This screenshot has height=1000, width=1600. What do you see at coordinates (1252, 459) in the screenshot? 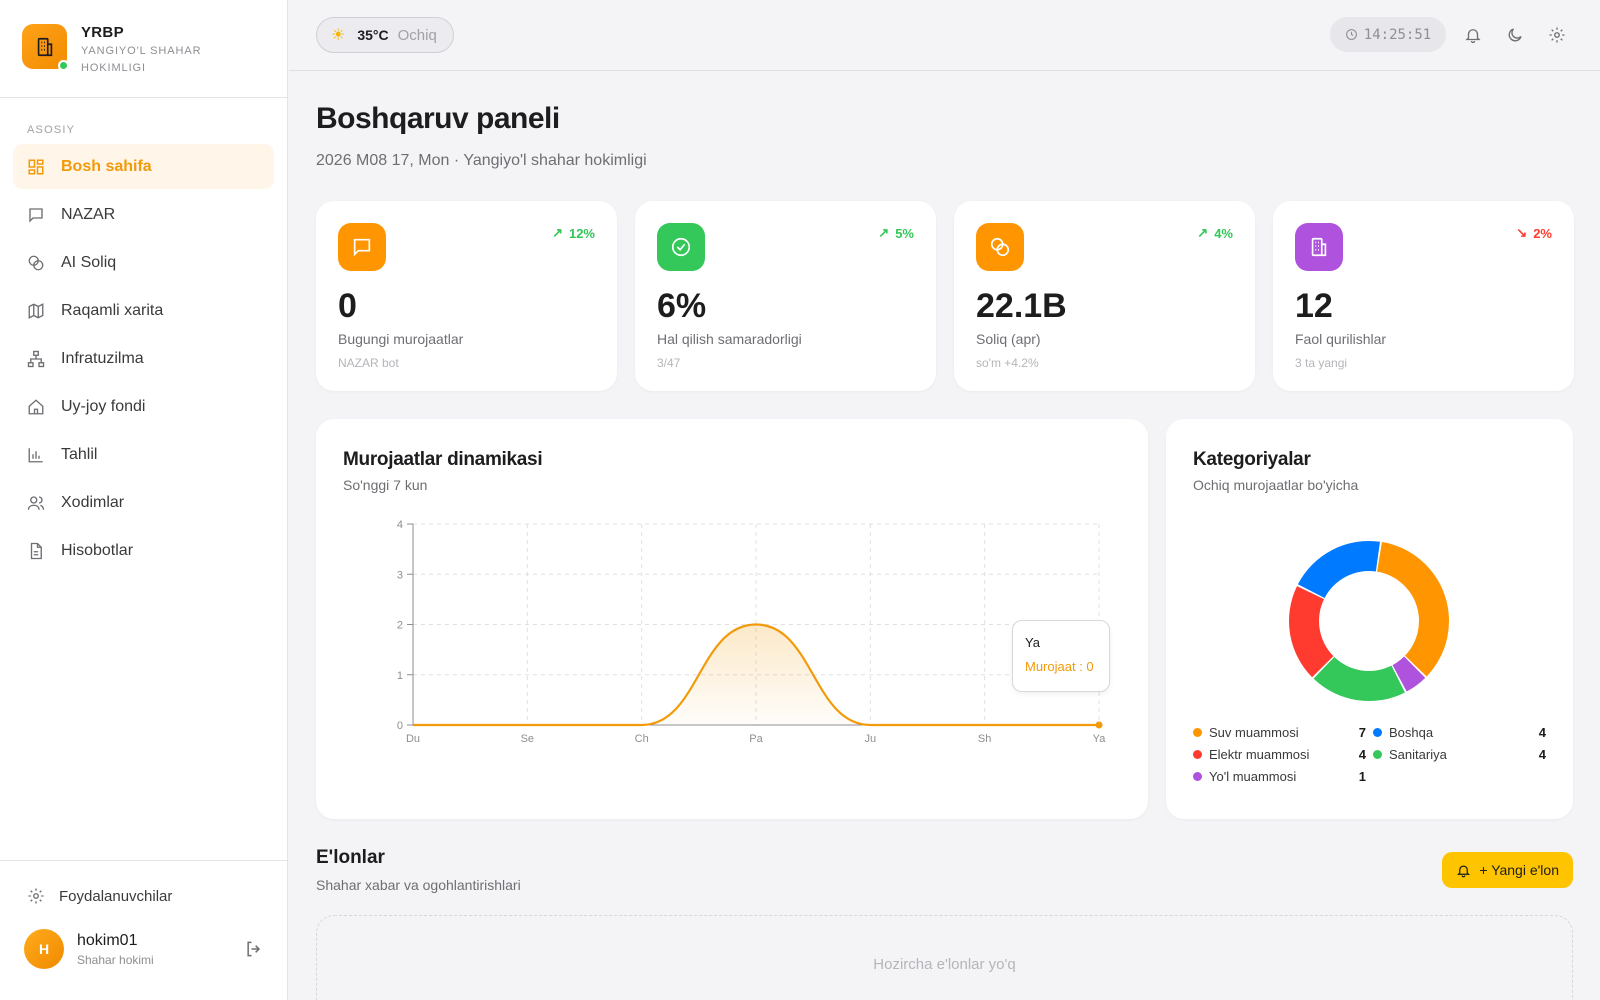
I see `donut-chart-title: Kategoriyalar` at bounding box center [1252, 459].